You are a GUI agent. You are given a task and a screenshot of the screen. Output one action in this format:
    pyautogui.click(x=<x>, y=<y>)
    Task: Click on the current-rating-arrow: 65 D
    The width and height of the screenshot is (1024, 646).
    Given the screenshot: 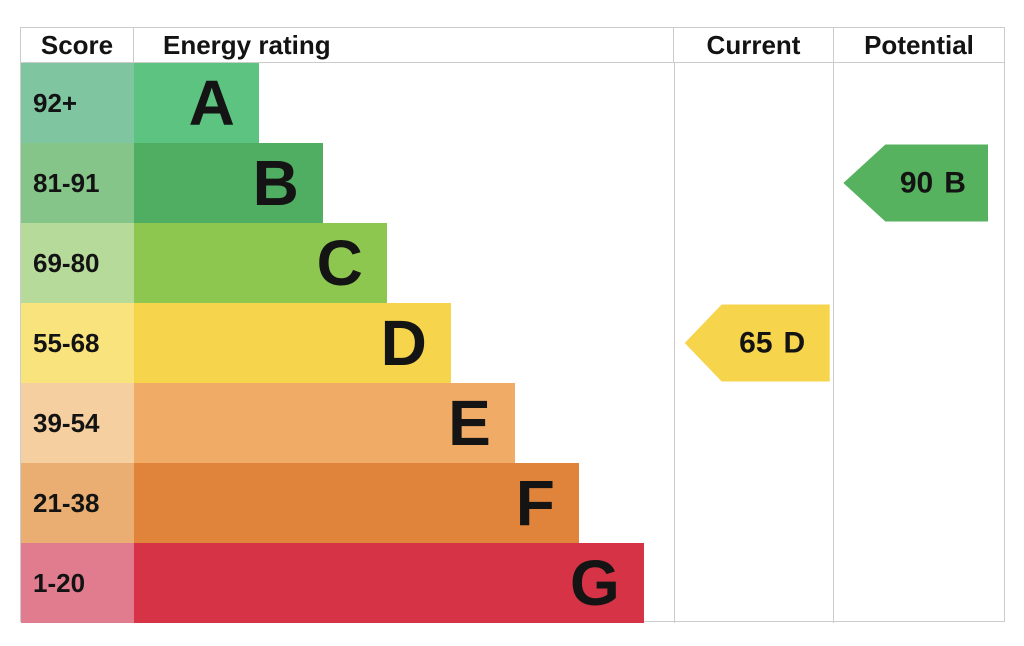 What is the action you would take?
    pyautogui.click(x=757, y=343)
    